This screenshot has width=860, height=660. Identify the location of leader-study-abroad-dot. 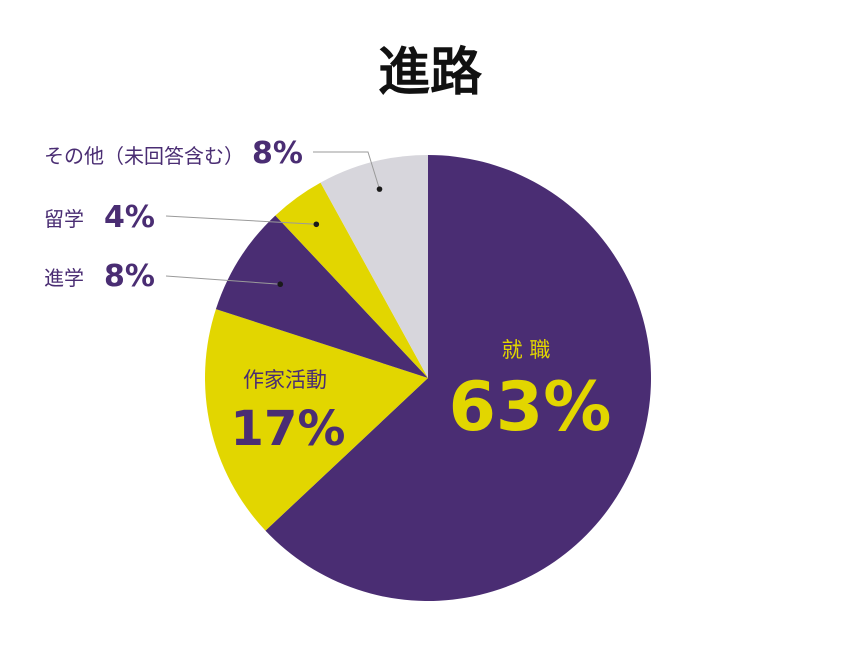
(316, 224).